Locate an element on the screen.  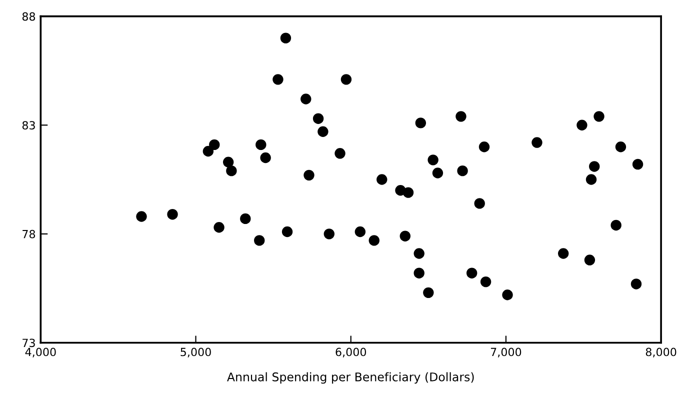
x-tick-label: 7,000 is located at coordinates (506, 353).